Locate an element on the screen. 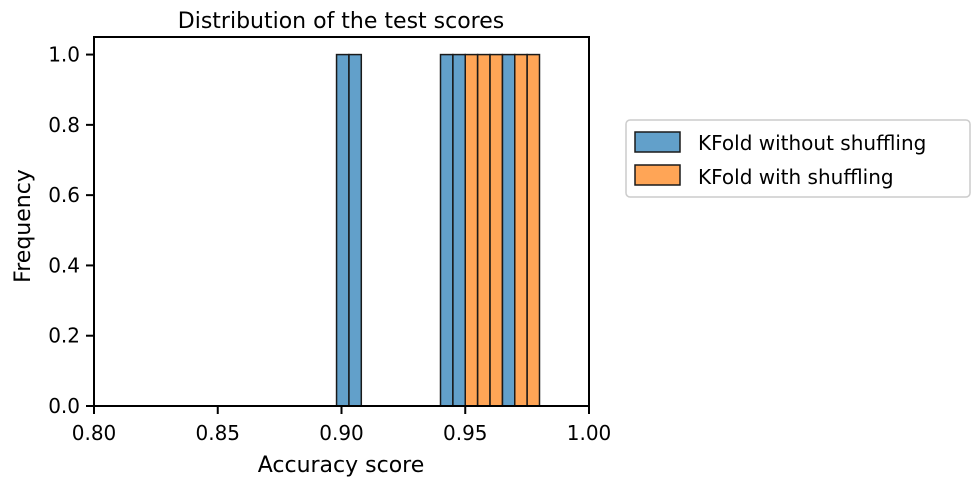  y-tick-label-3: 0.6 is located at coordinates (64, 195).